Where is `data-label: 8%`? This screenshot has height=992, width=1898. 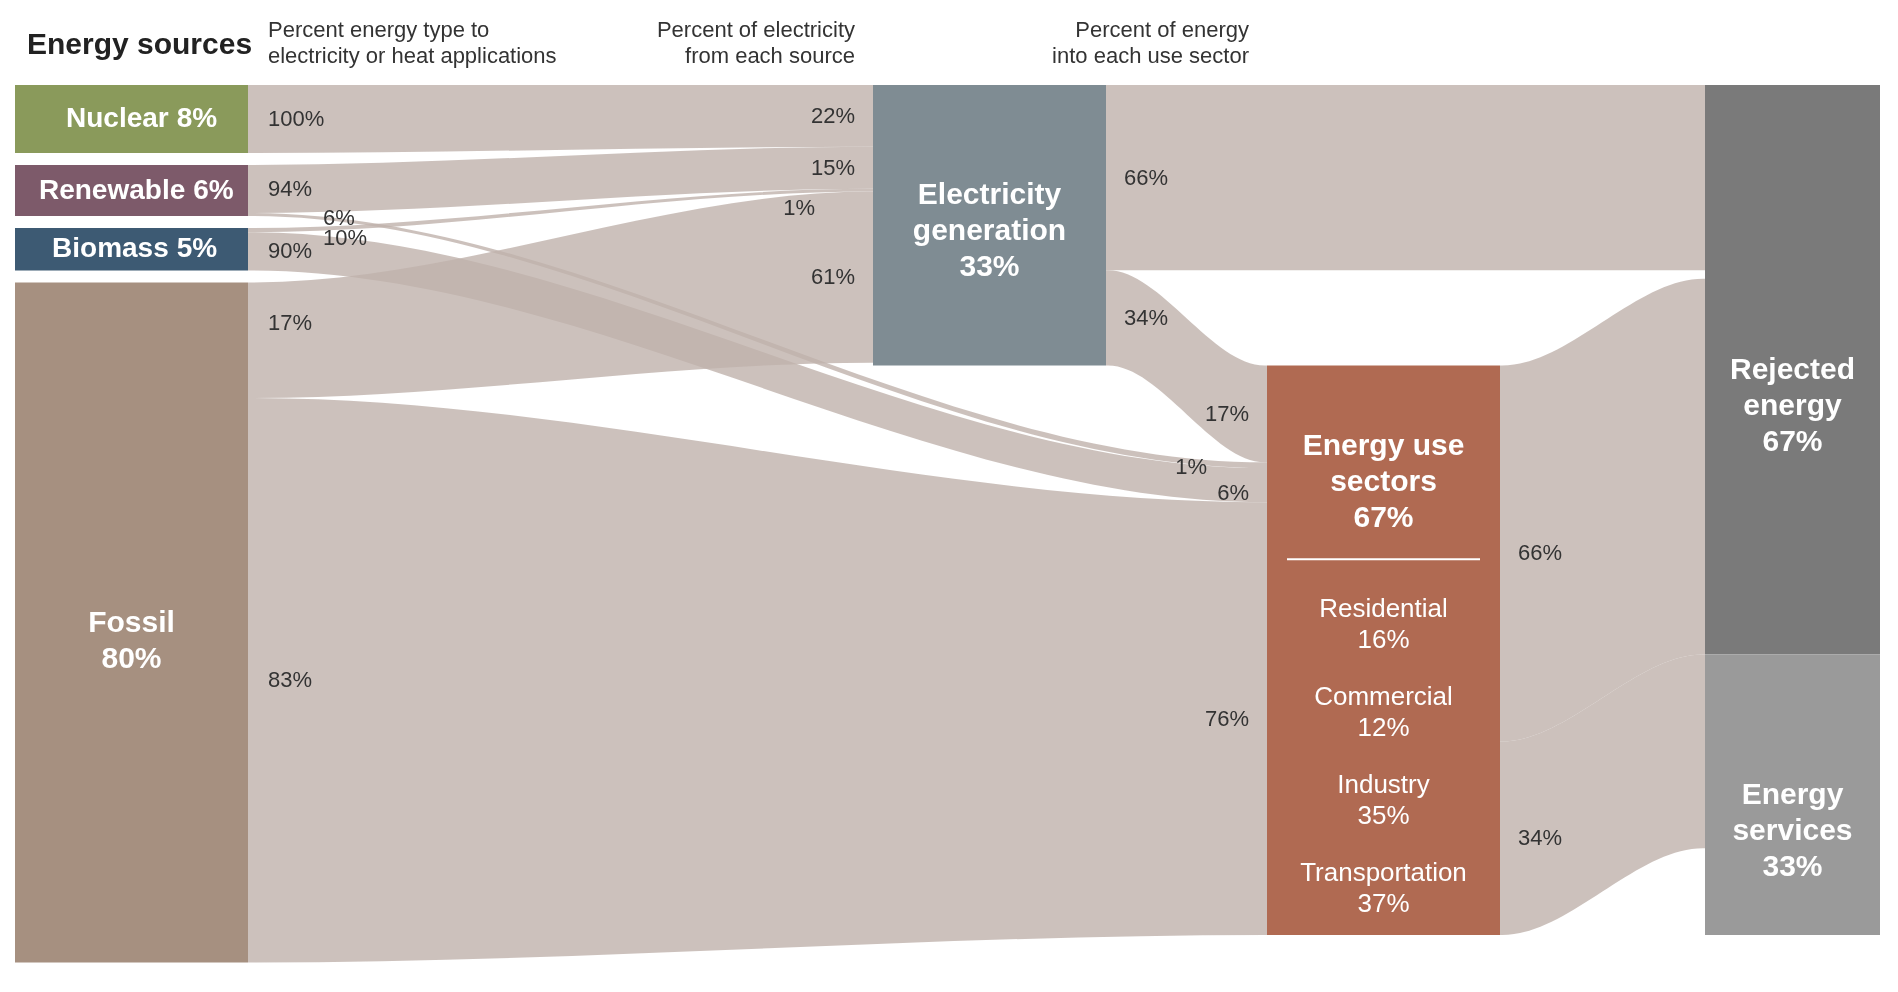 data-label: 8% is located at coordinates (197, 117).